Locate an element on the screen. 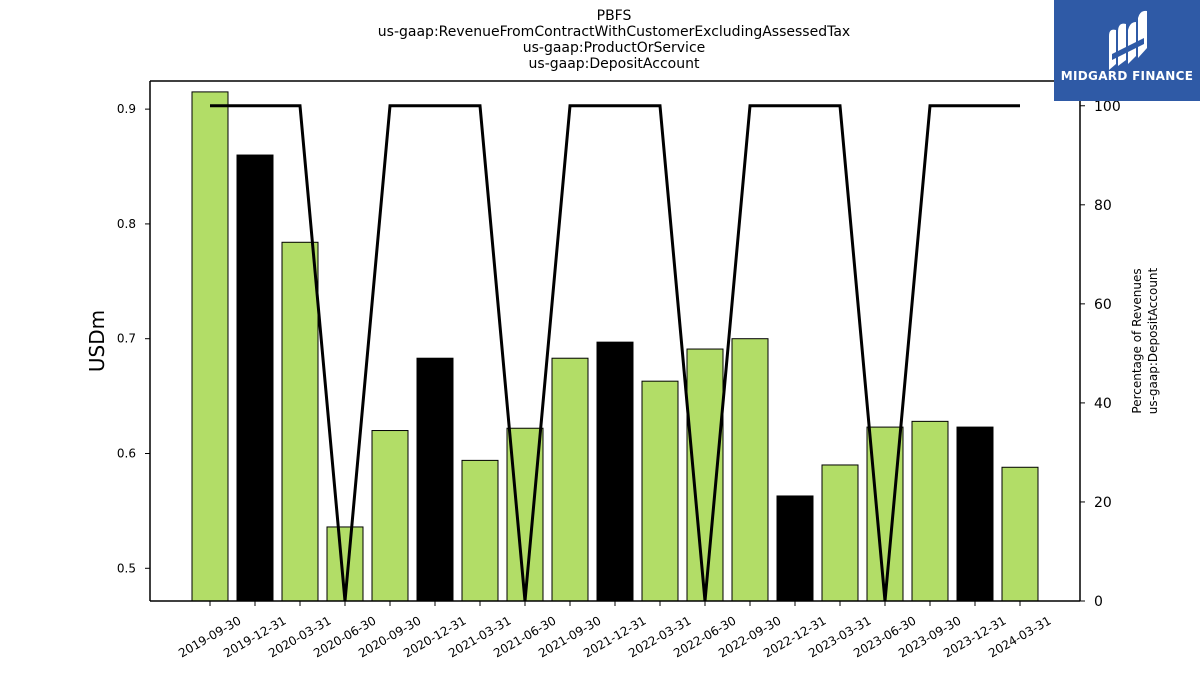 The image size is (1200, 675). y2-tick-label: 0 is located at coordinates (1098, 602).